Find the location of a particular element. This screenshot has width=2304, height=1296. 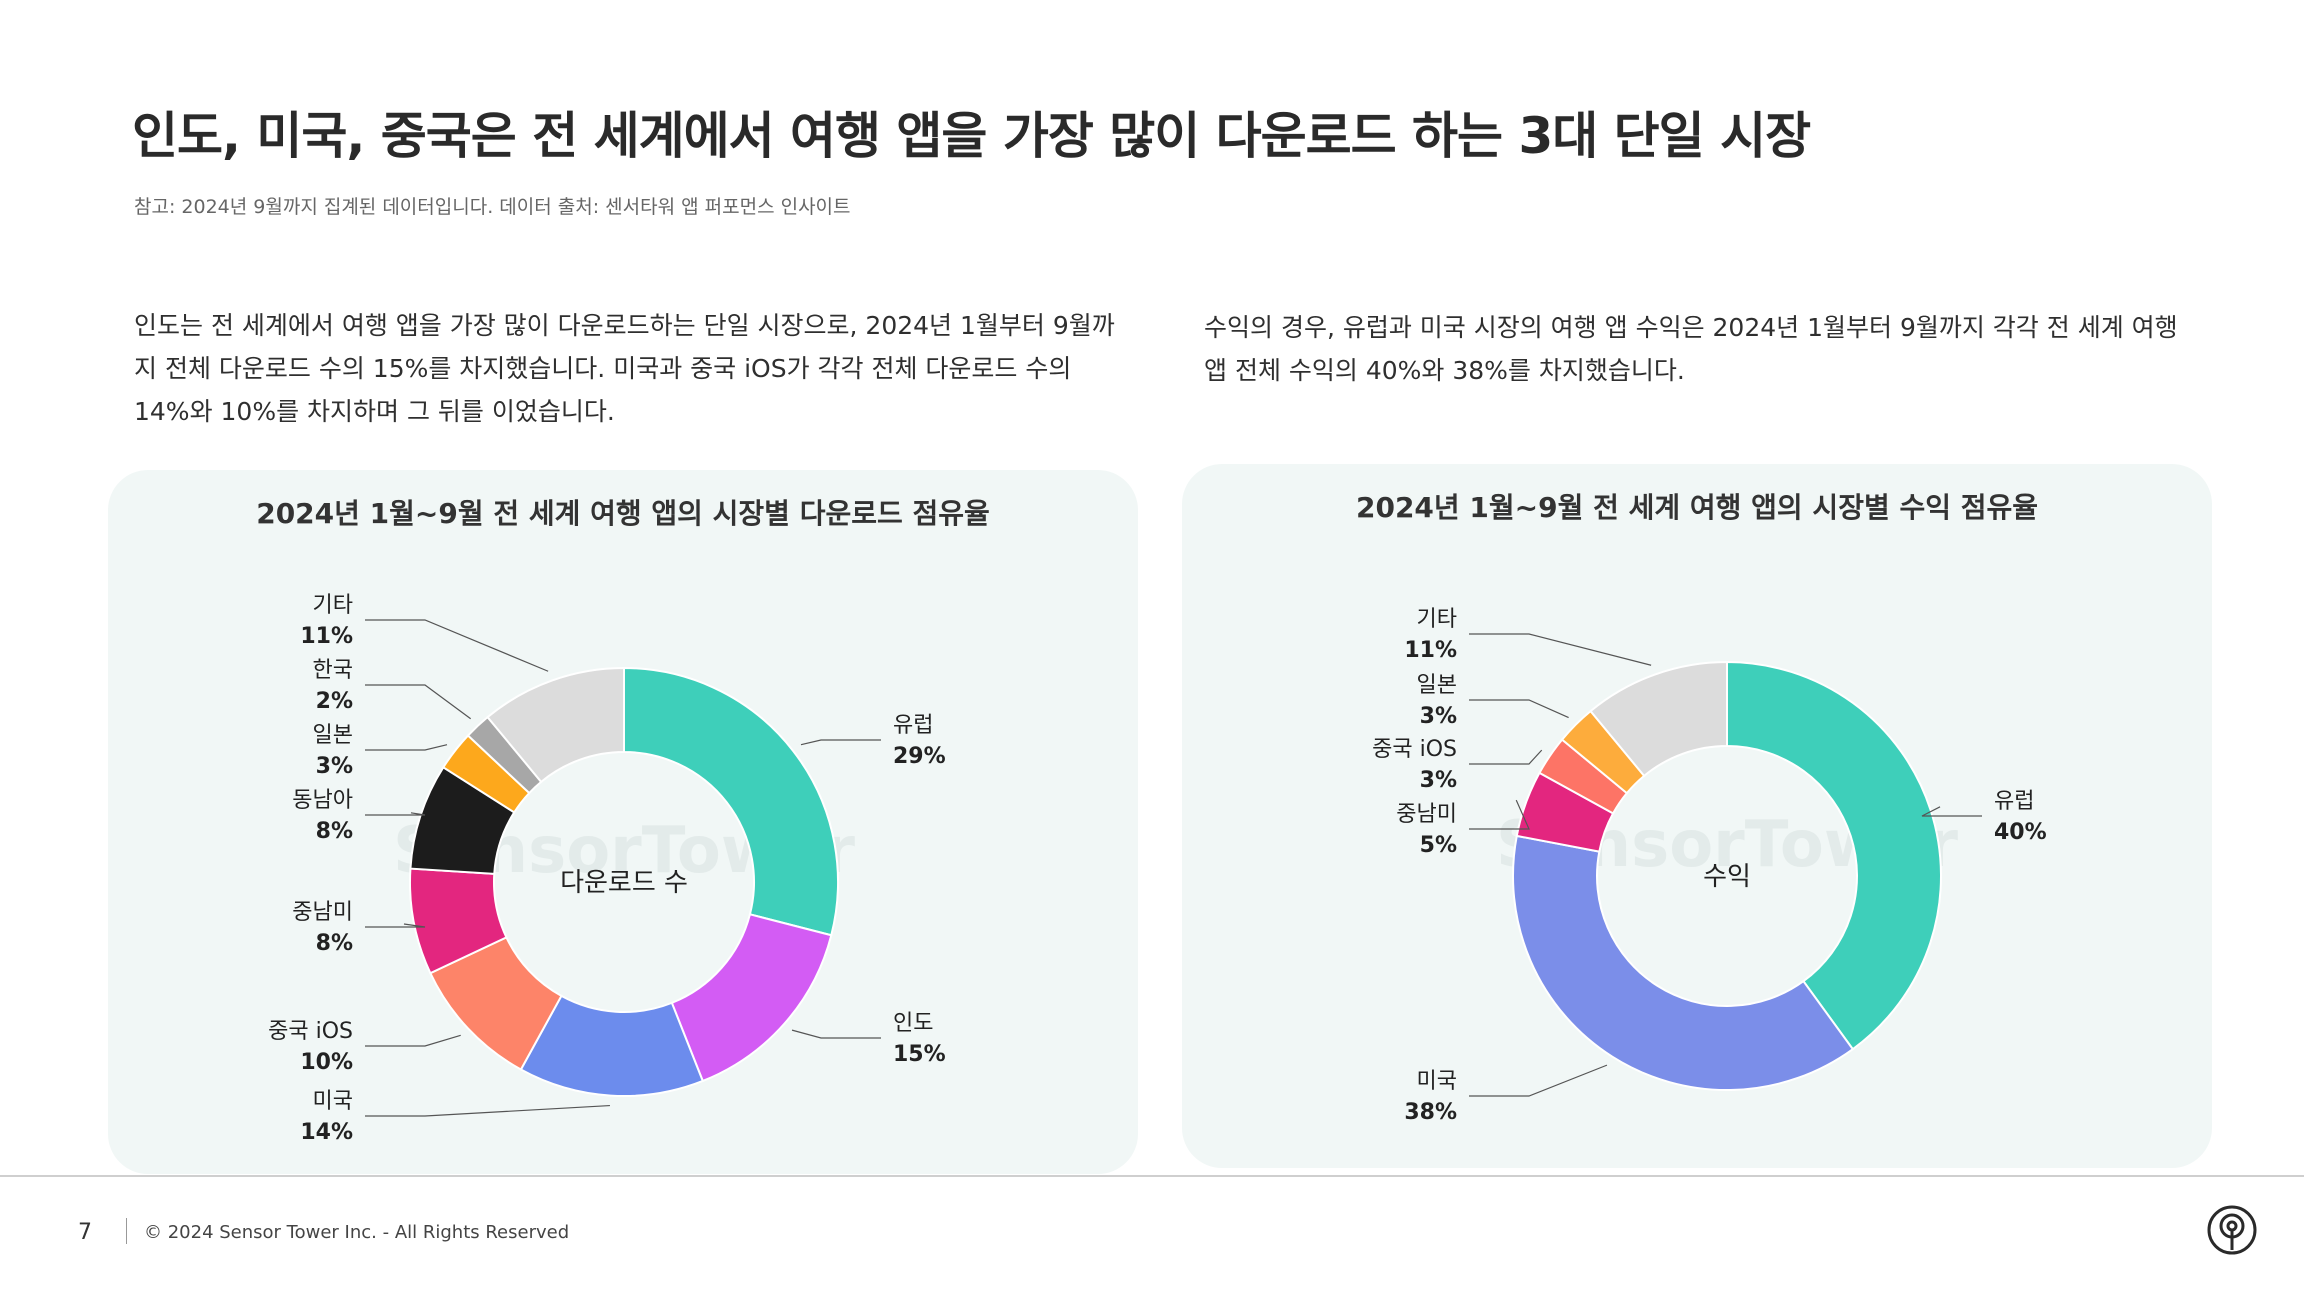

slice-value-인도: 15% is located at coordinates (919, 1054).